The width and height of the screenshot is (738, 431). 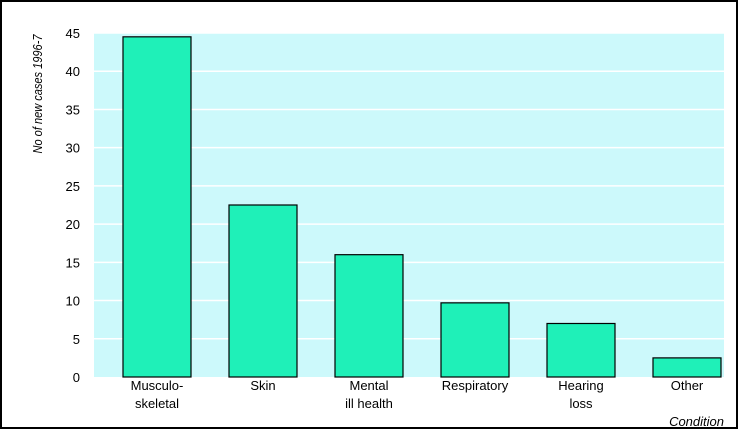 What do you see at coordinates (73, 109) in the screenshot?
I see `y-tick-label: 35` at bounding box center [73, 109].